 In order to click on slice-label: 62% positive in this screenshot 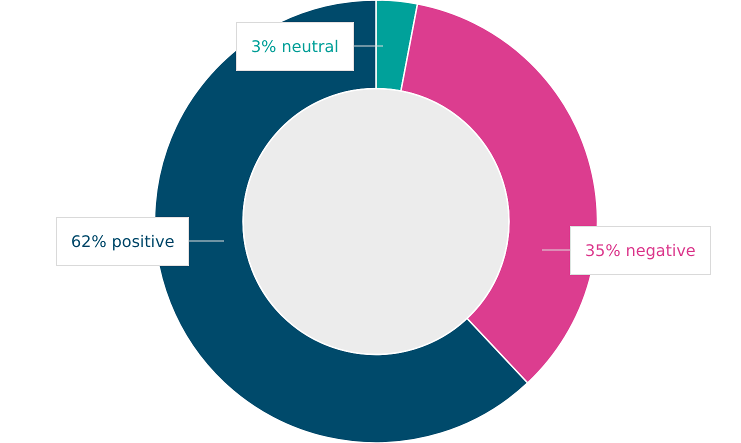, I will do `click(122, 241)`.